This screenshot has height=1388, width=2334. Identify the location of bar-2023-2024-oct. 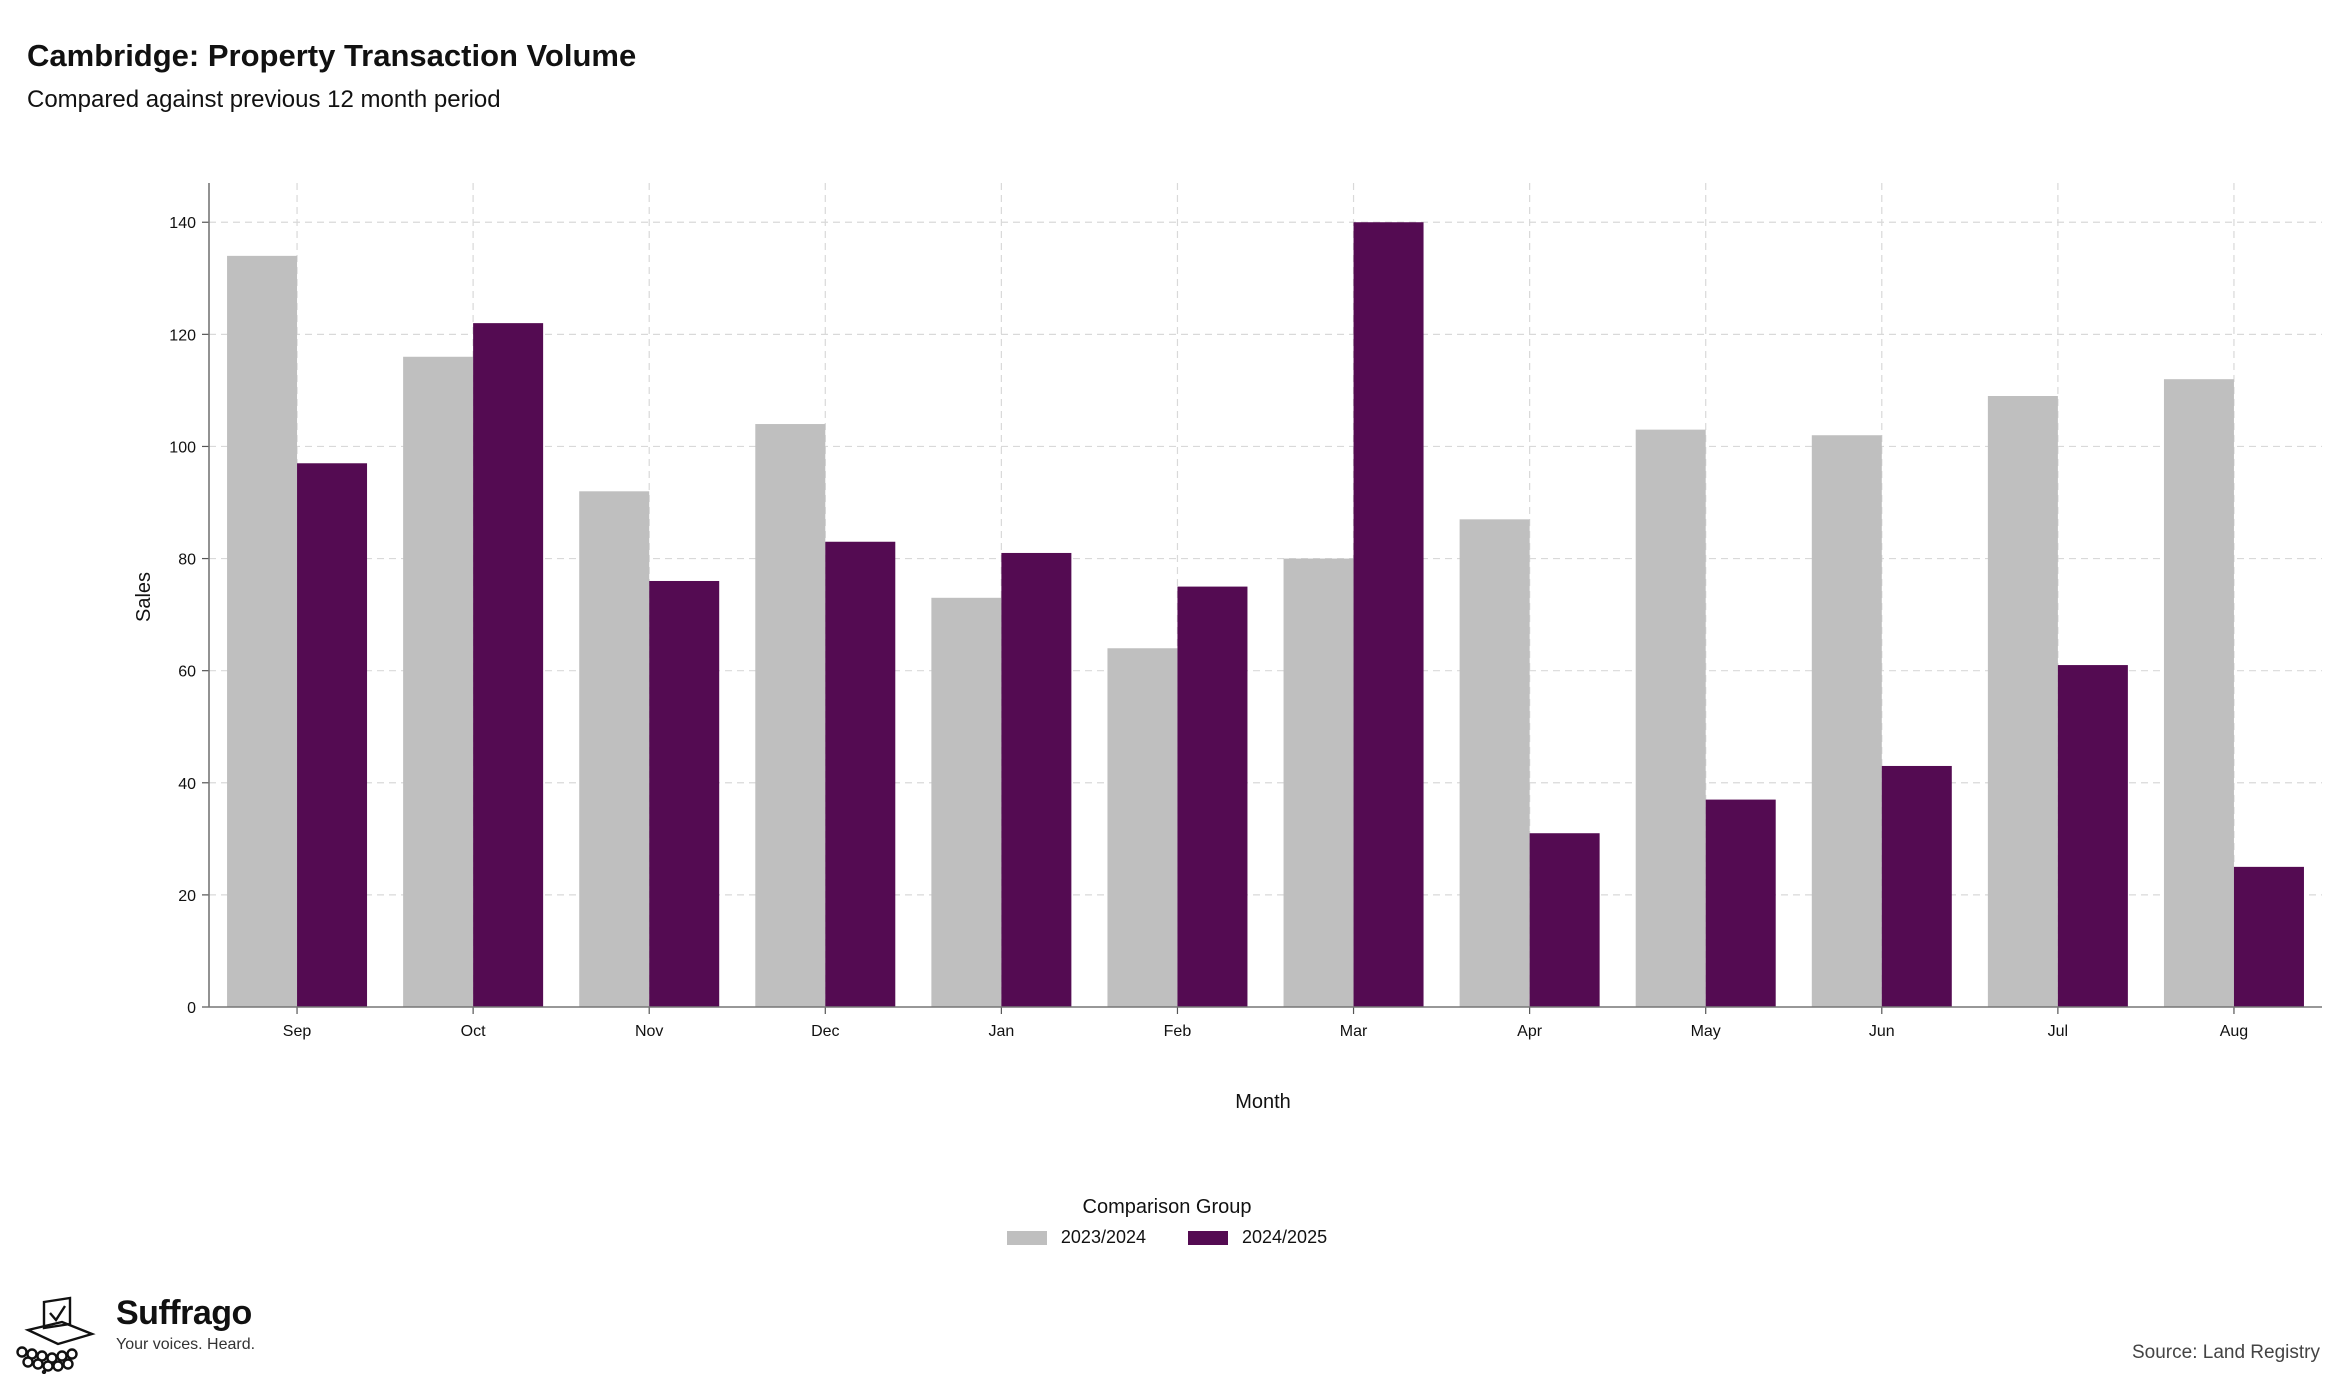
(438, 682).